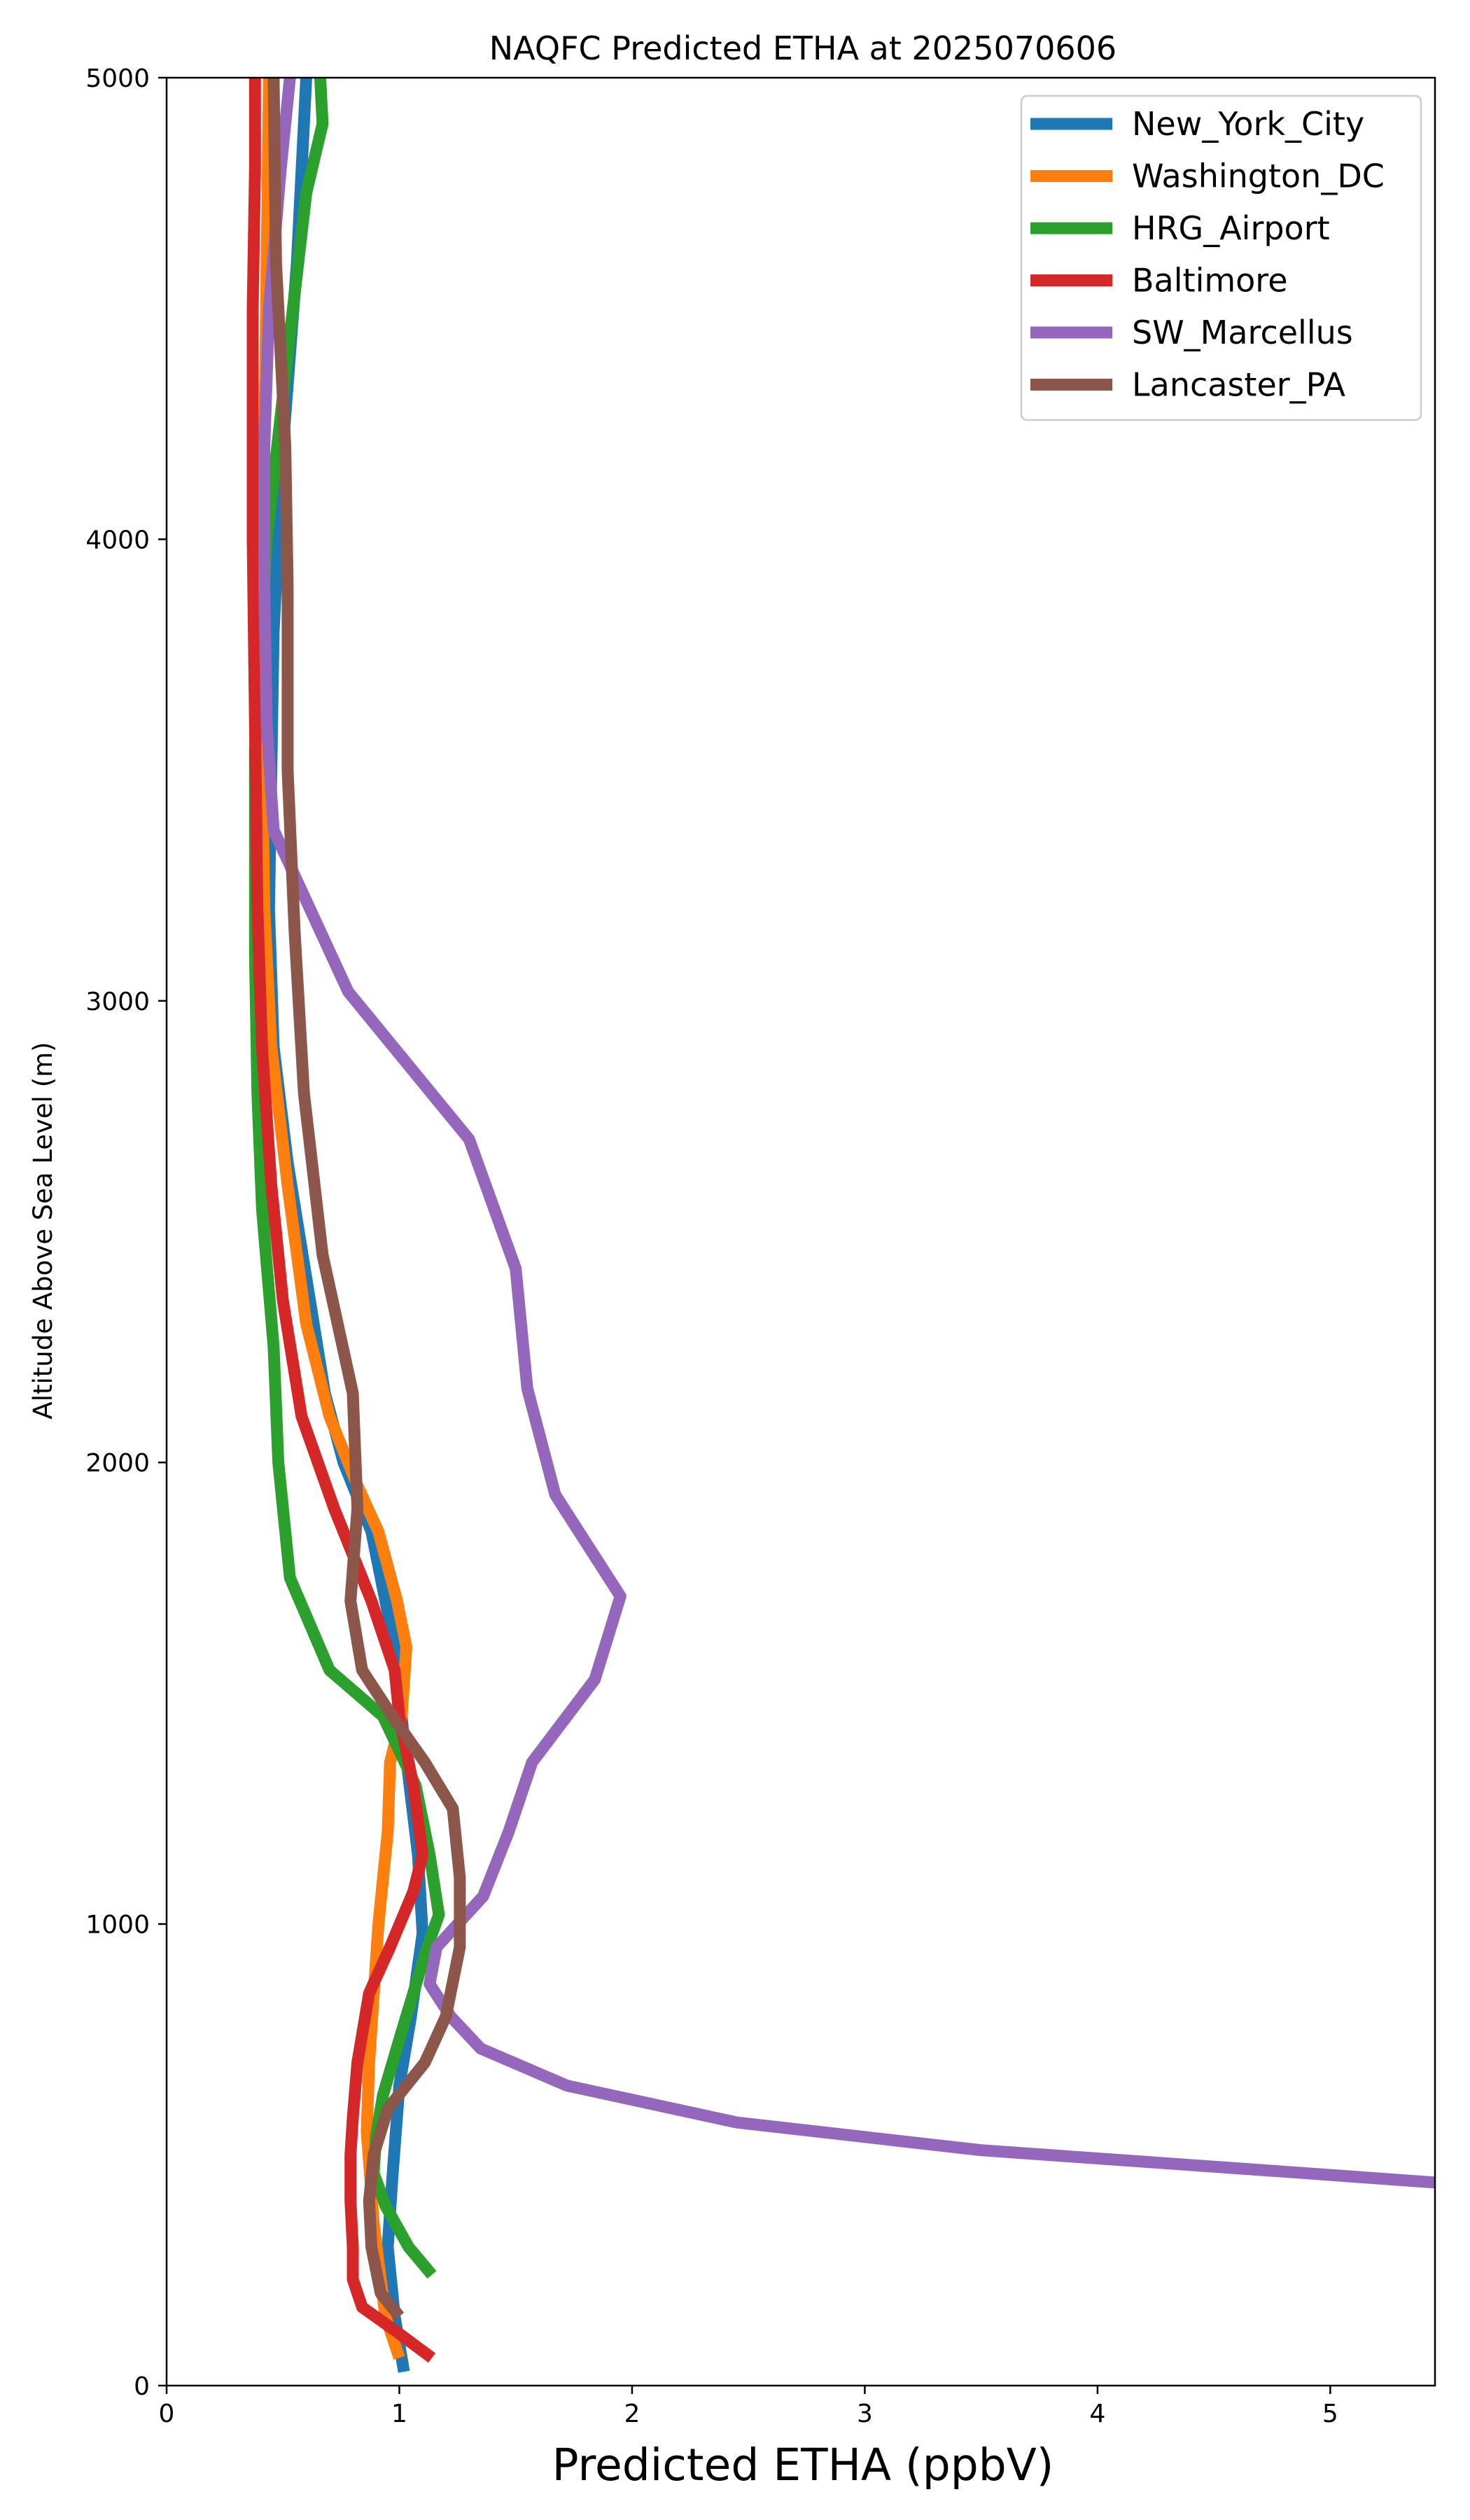 The image size is (1470, 2520). What do you see at coordinates (1097, 2414) in the screenshot?
I see `x-tick-label: 4` at bounding box center [1097, 2414].